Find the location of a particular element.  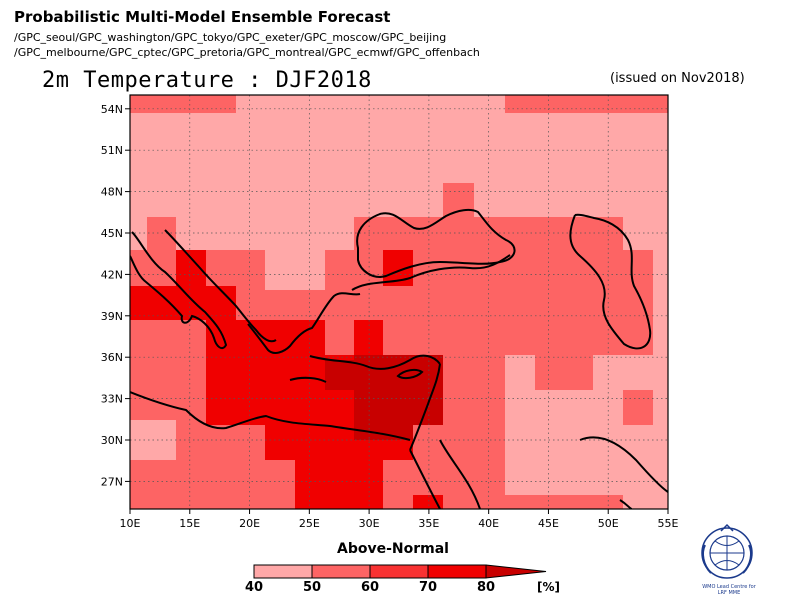

legend-tick-label: 60 is located at coordinates (370, 587).